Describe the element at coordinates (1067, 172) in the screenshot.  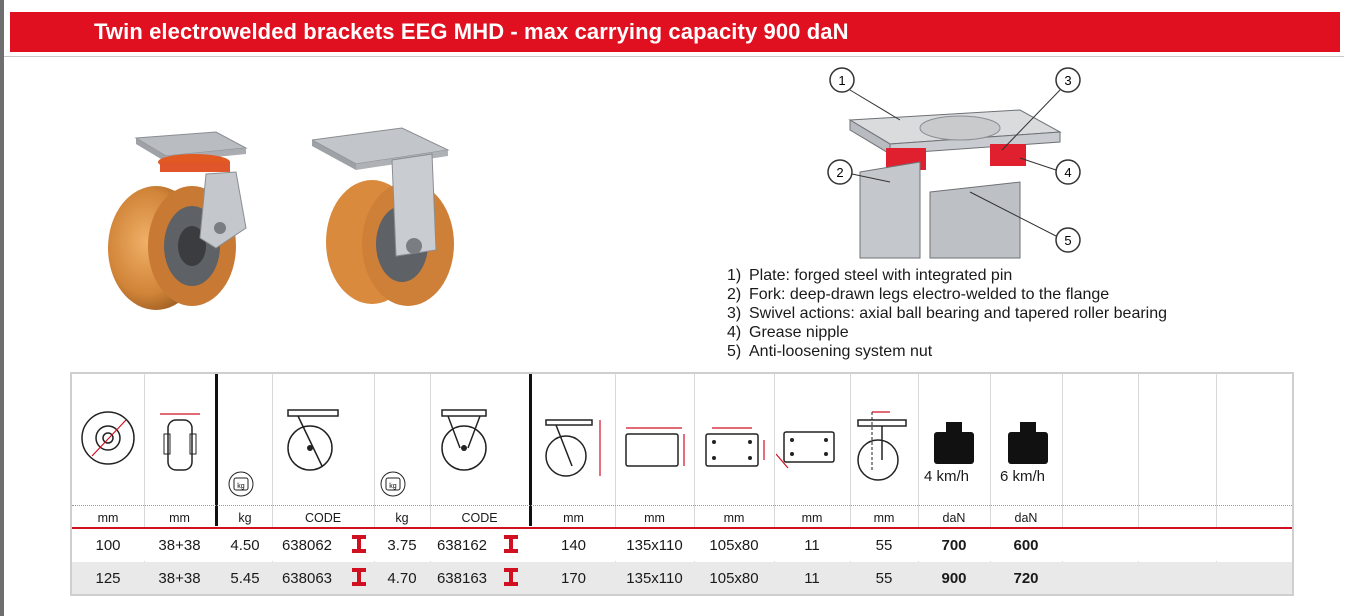
I see `svg-text: 4` at that location.